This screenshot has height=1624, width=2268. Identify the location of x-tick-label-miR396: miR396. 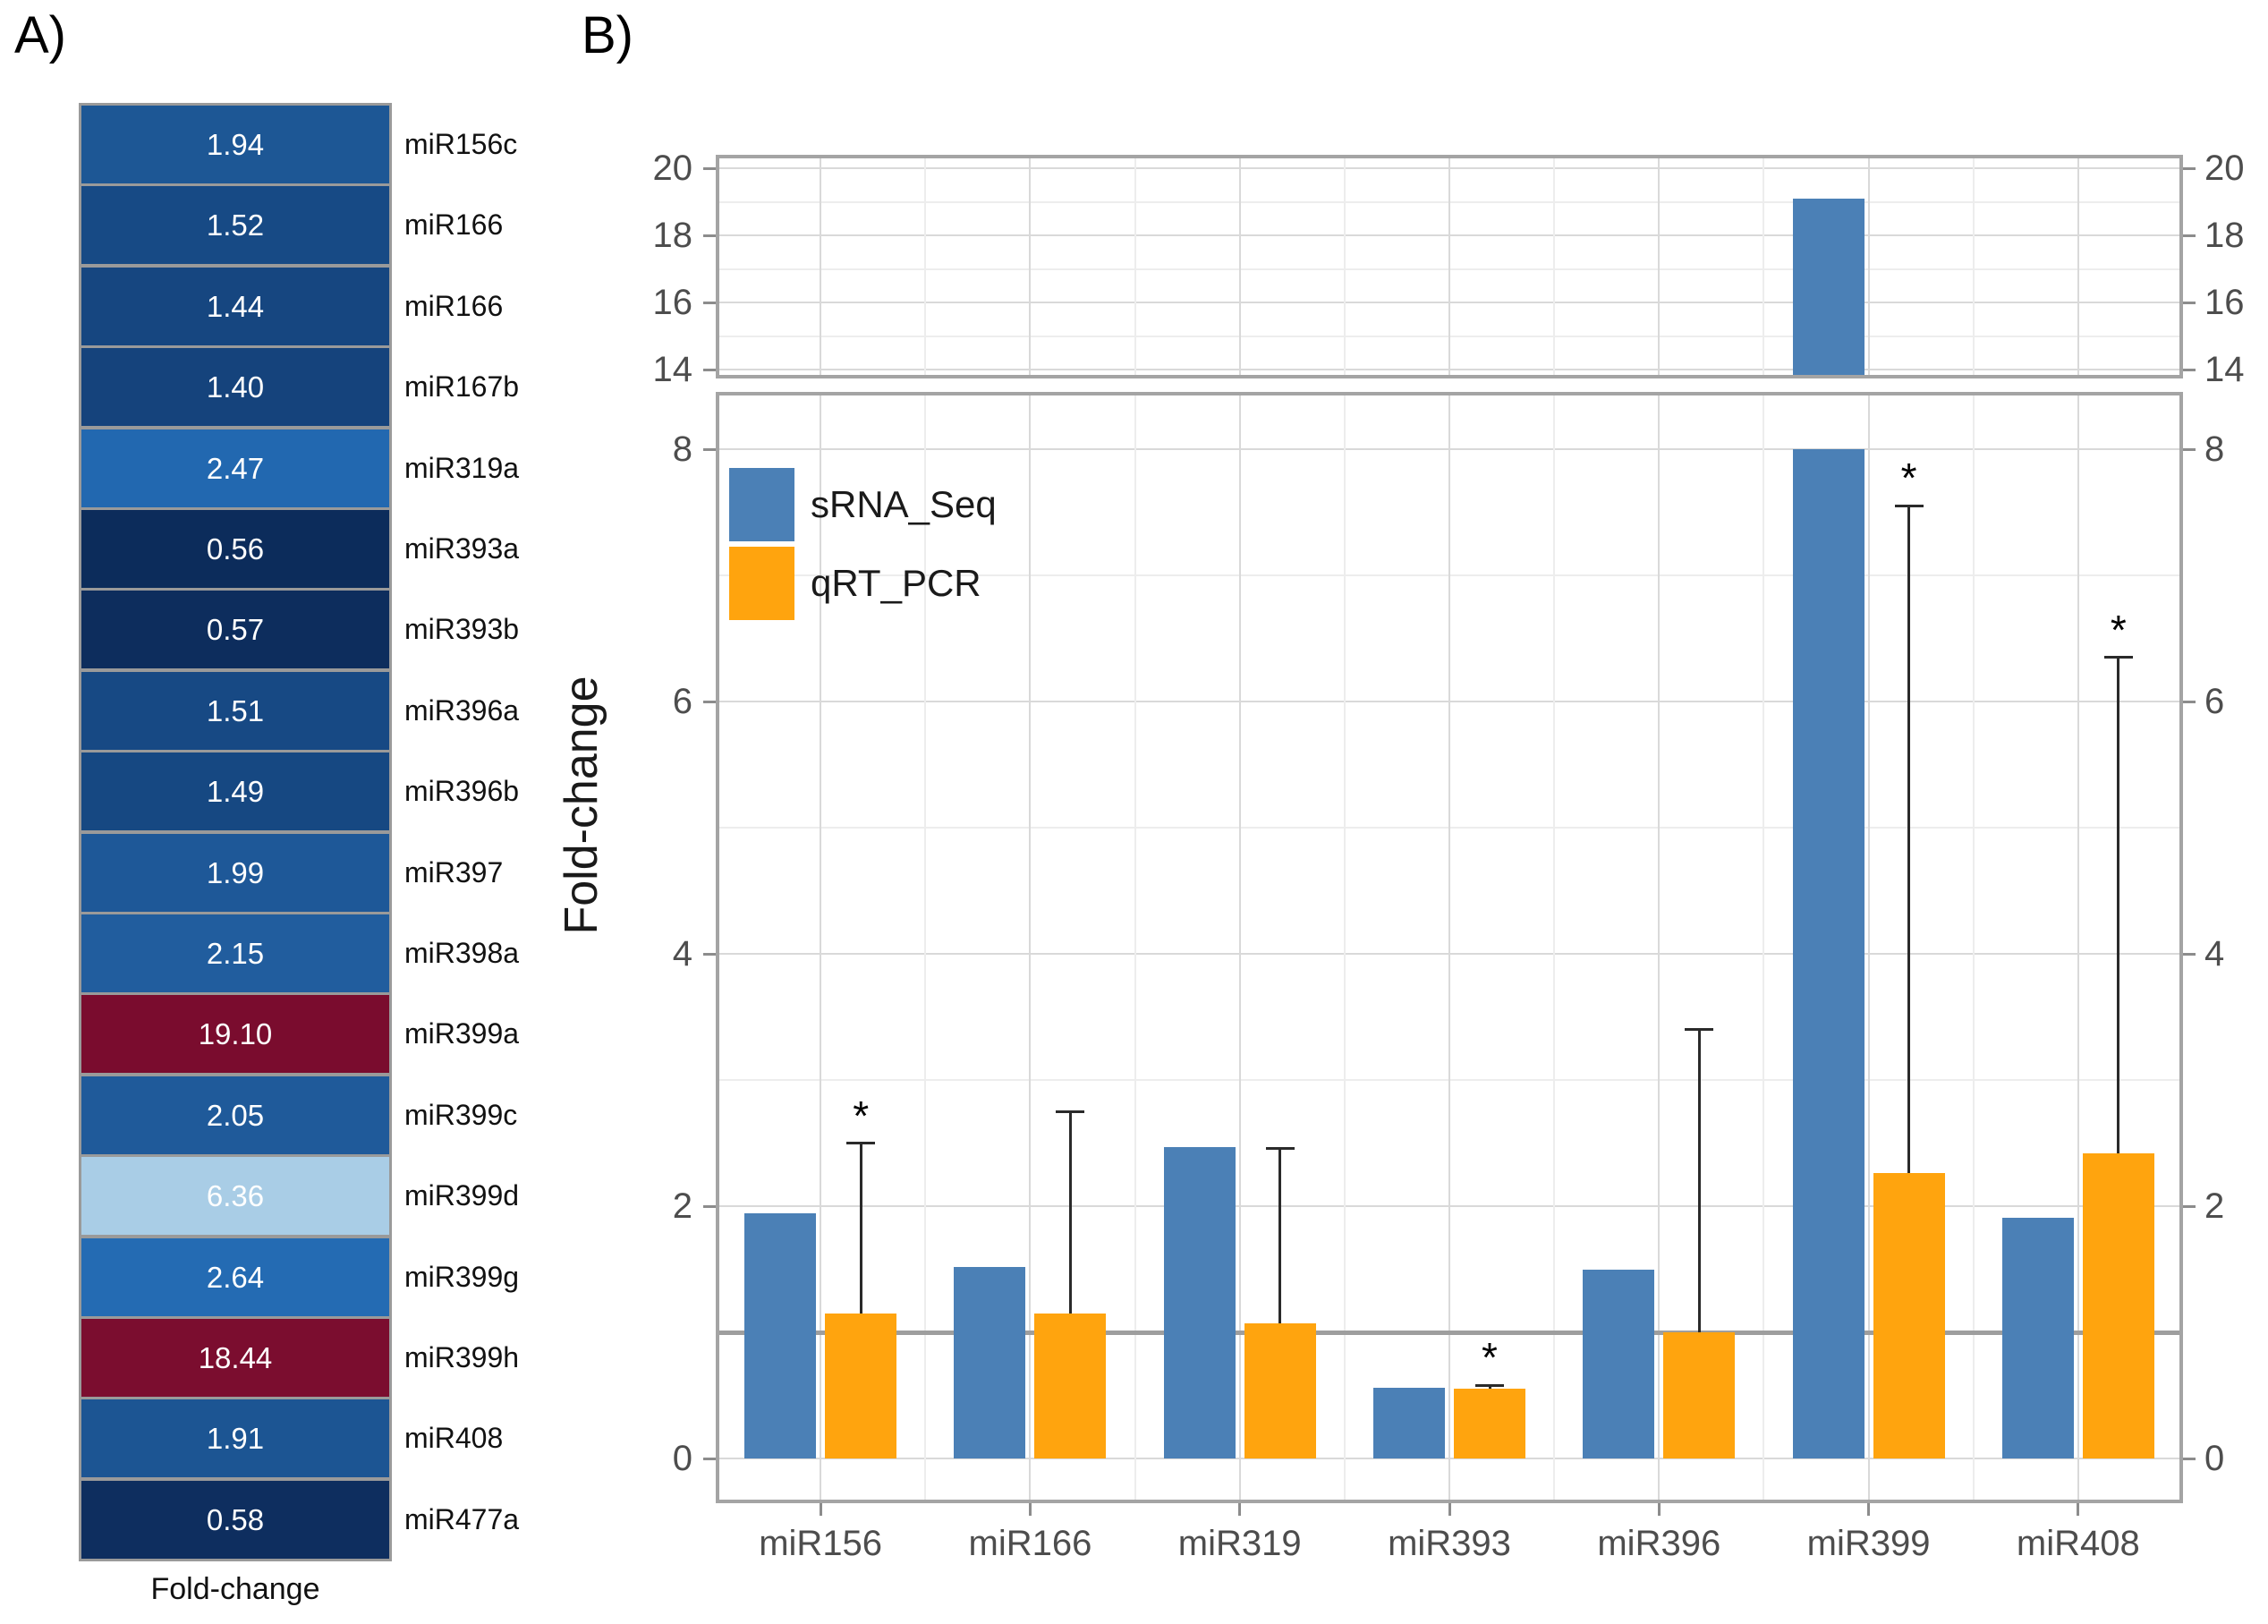
(1659, 1543).